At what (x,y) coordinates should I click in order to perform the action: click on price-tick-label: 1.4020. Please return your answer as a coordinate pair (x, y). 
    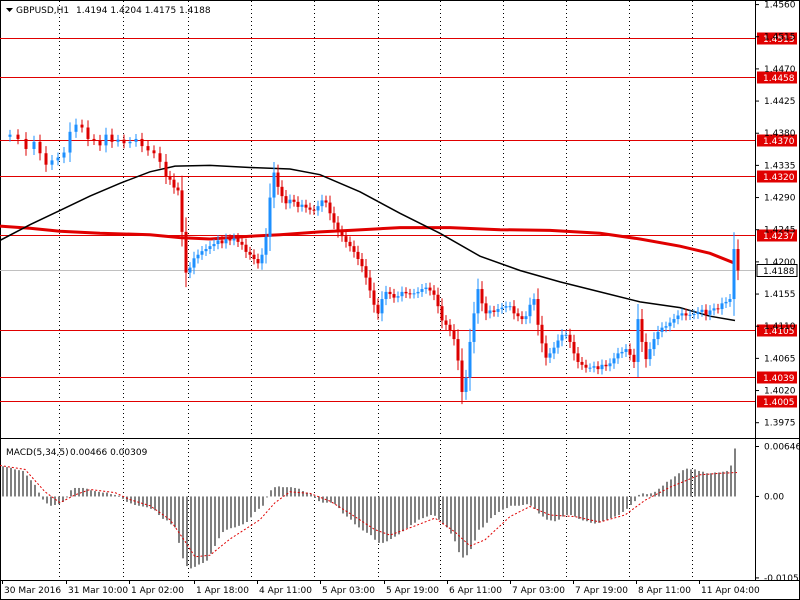
    Looking at the image, I should click on (780, 392).